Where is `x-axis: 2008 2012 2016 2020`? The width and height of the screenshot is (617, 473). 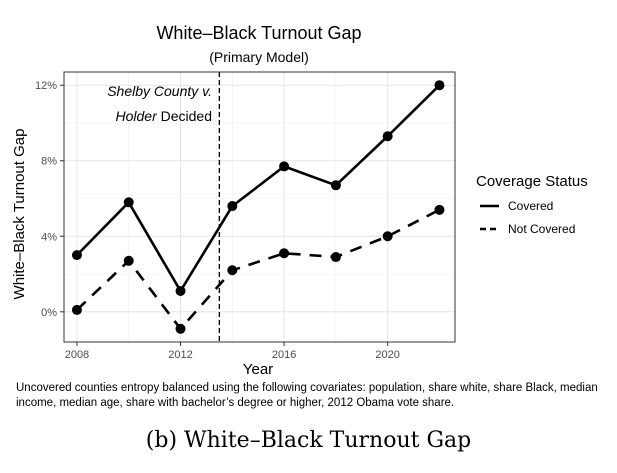 x-axis: 2008 2012 2016 2020 is located at coordinates (232, 351).